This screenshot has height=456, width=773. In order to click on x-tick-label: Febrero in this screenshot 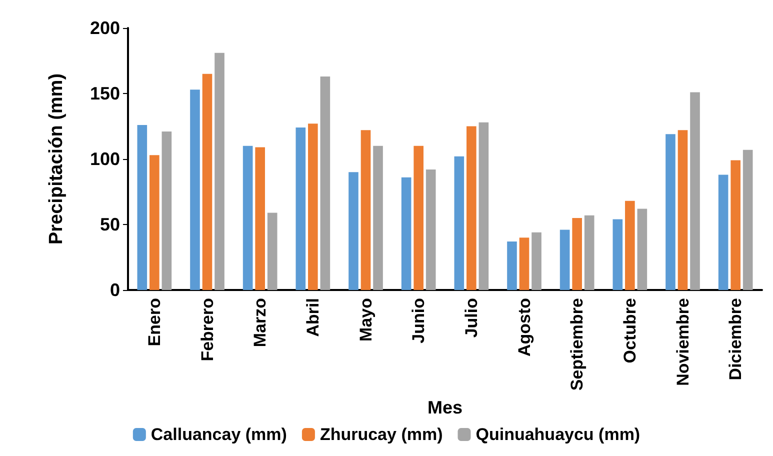, I will do `click(207, 330)`.